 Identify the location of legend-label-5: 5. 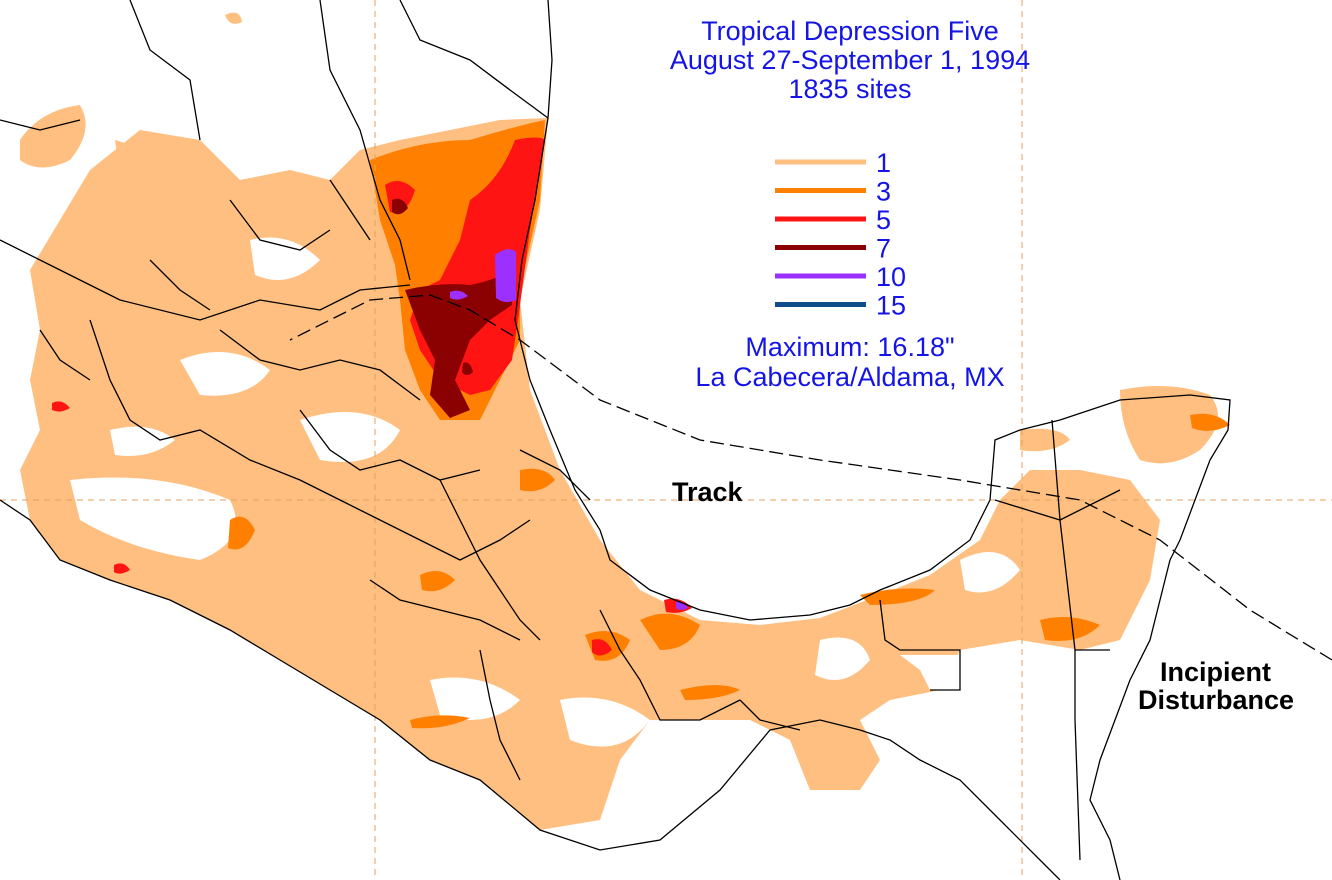
(883, 220).